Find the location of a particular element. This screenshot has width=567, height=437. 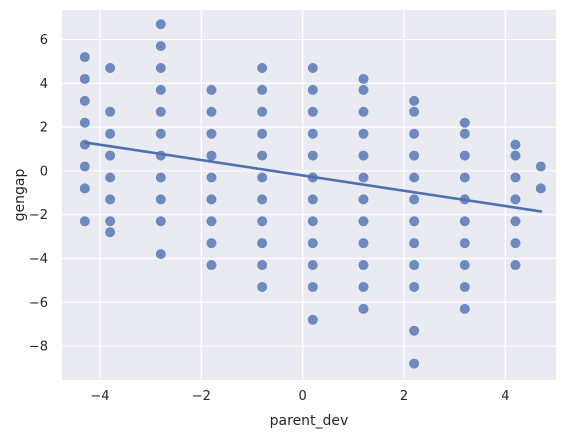

x-tick-label: −2 is located at coordinates (201, 396).